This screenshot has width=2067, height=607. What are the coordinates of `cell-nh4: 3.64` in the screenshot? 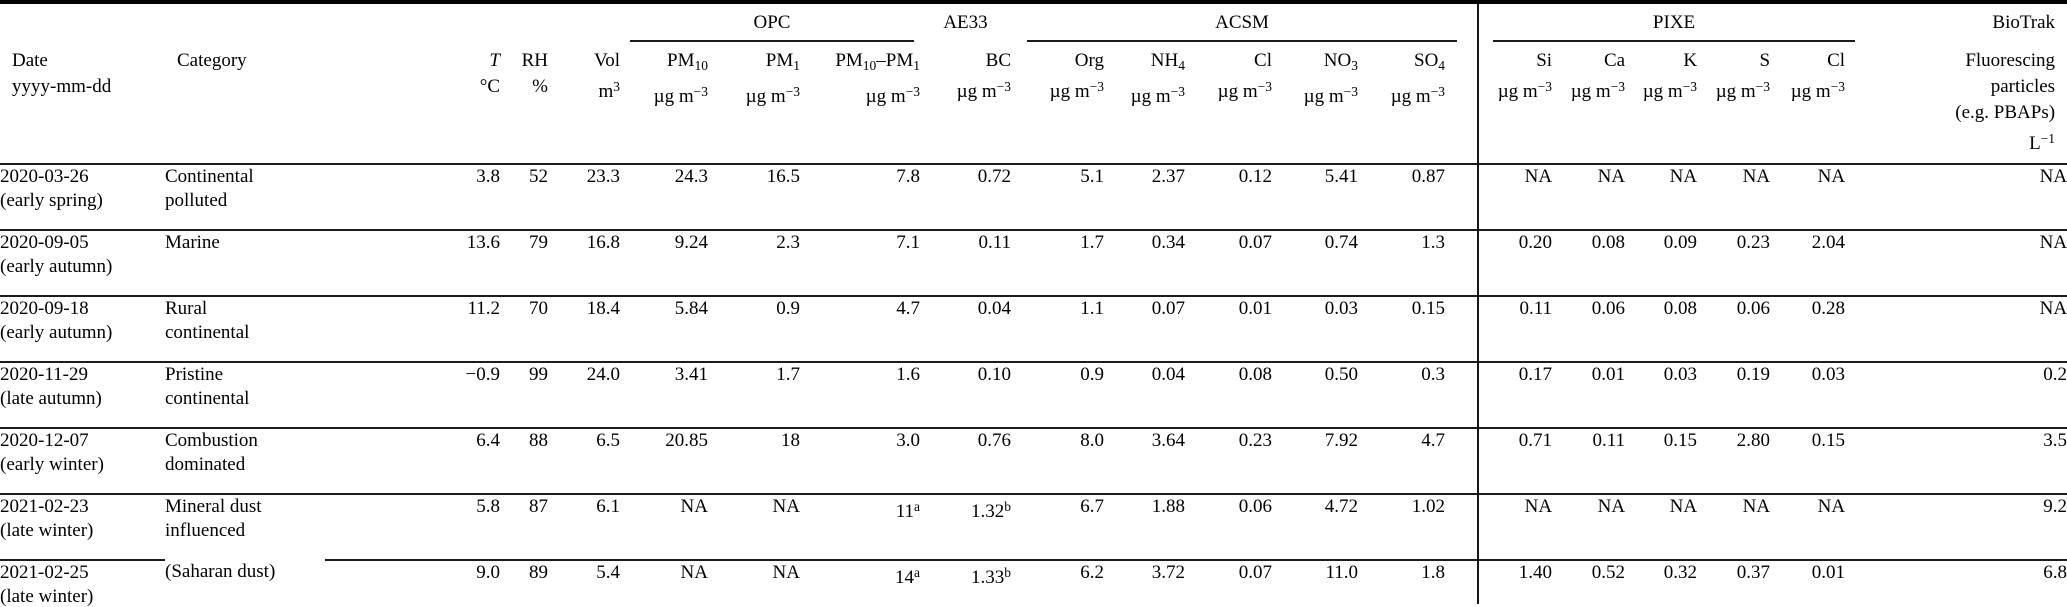 It's located at (1144, 460).